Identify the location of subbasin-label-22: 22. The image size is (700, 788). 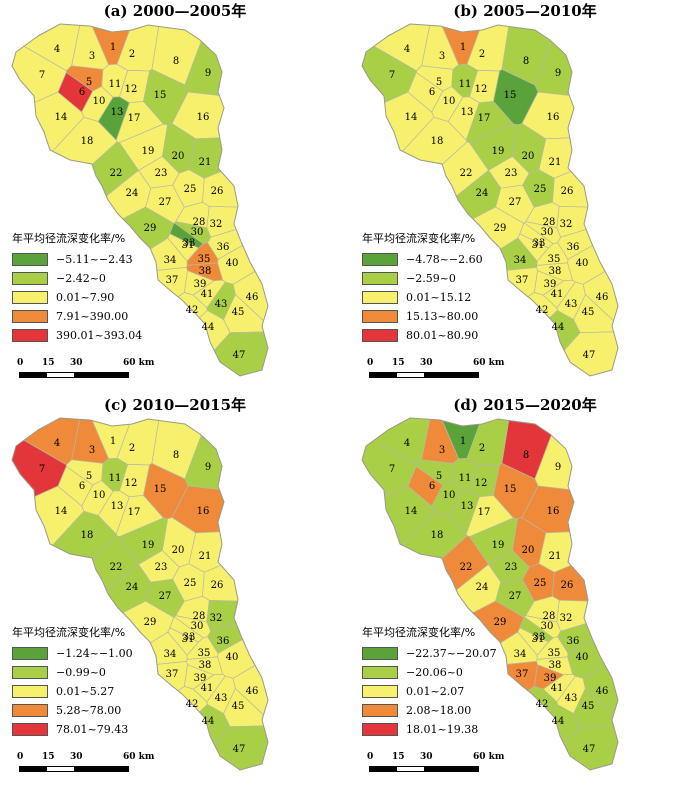
(116, 173).